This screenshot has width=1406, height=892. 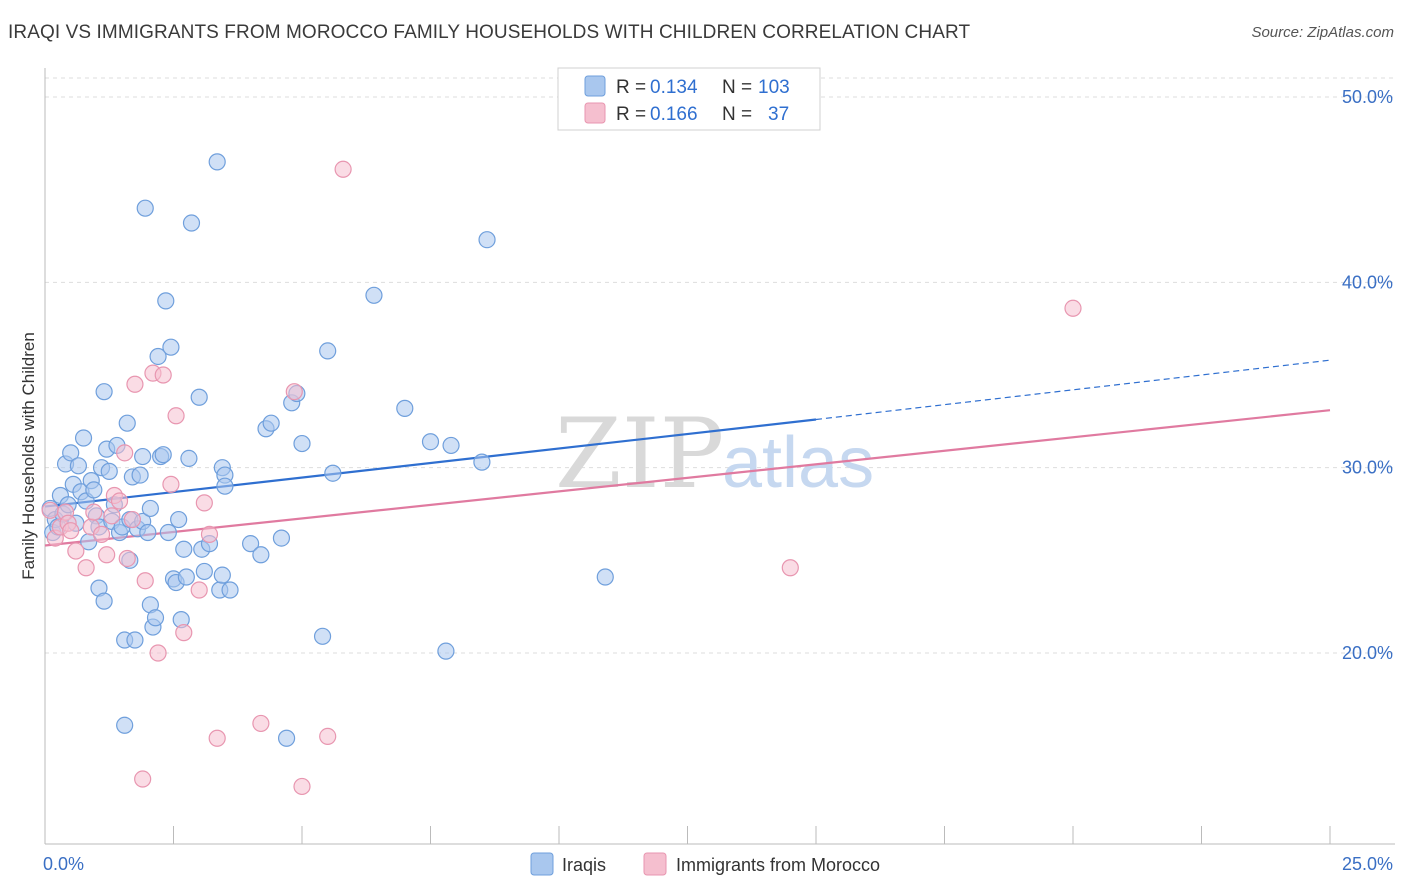 What do you see at coordinates (595, 113) in the screenshot?
I see `legend-swatch-morocco` at bounding box center [595, 113].